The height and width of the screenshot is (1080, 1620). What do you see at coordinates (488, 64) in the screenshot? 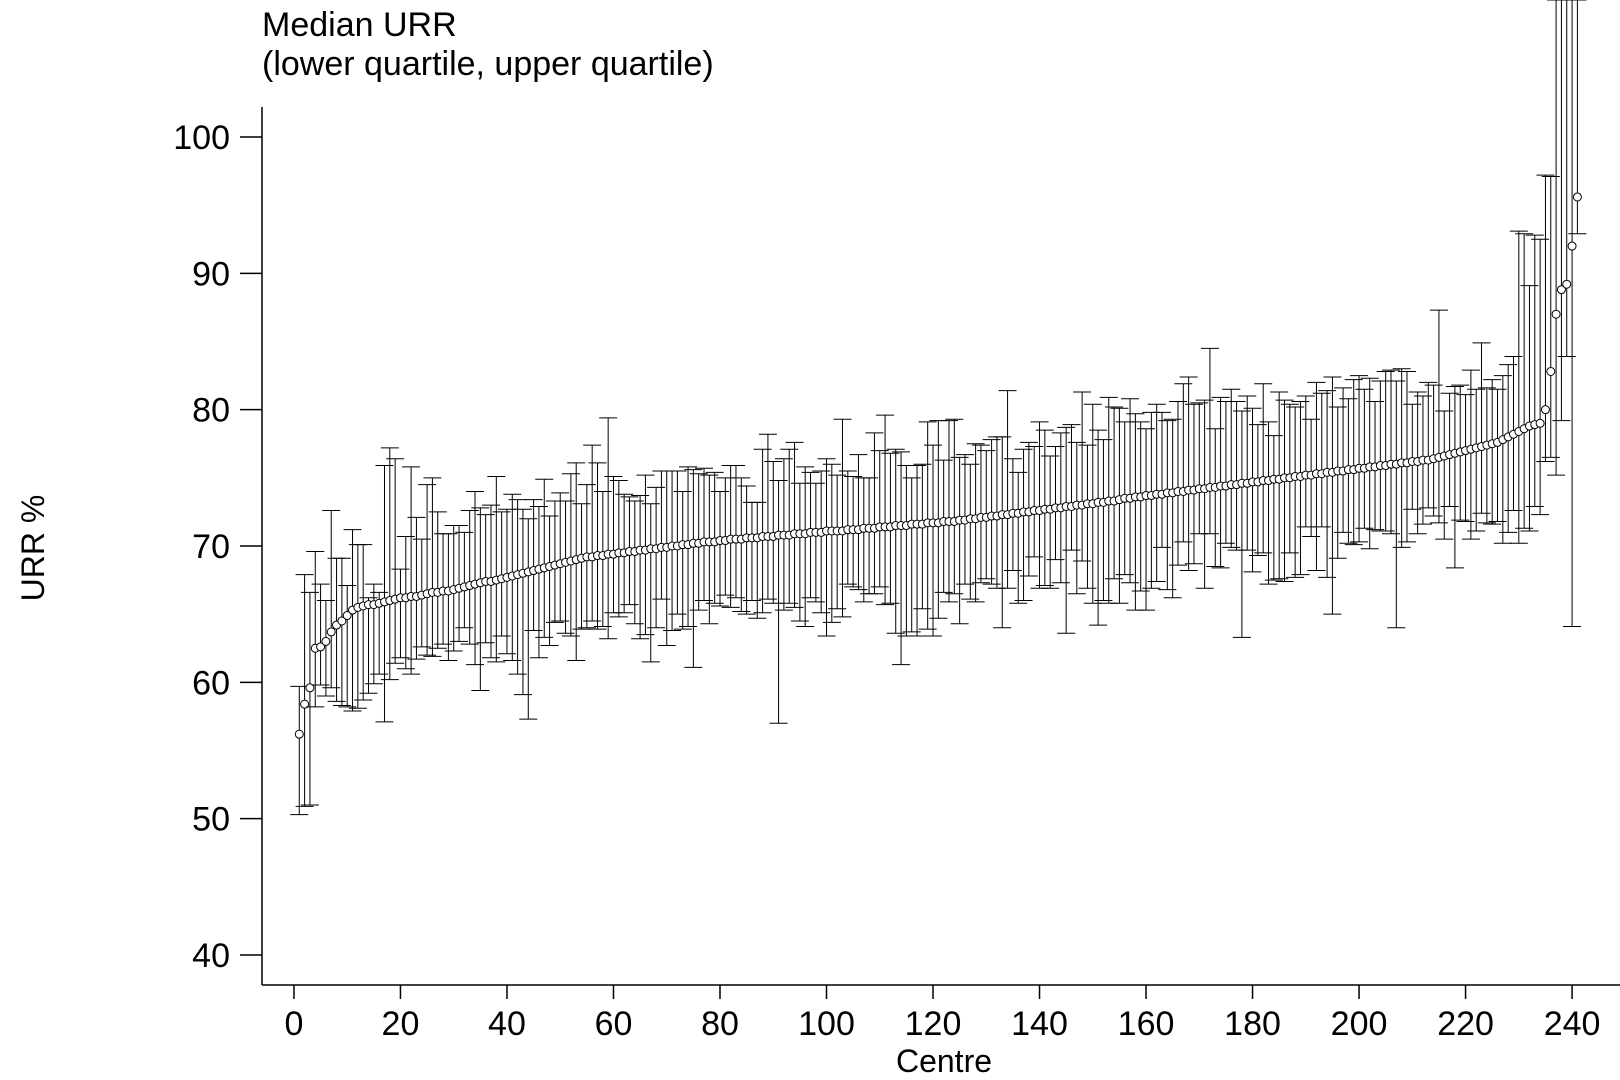
I see `chart-subtitle: (lower quartile, upper quartile)` at bounding box center [488, 64].